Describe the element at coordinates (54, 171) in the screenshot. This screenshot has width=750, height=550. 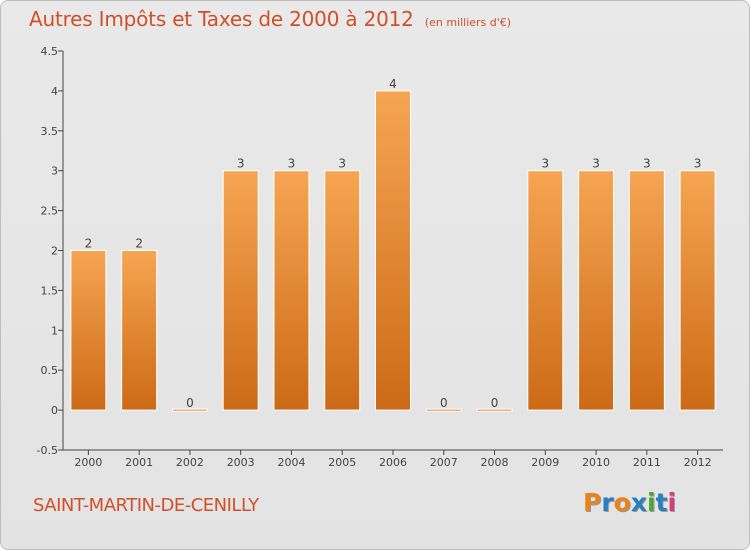
I see `y-tick-label: 3` at that location.